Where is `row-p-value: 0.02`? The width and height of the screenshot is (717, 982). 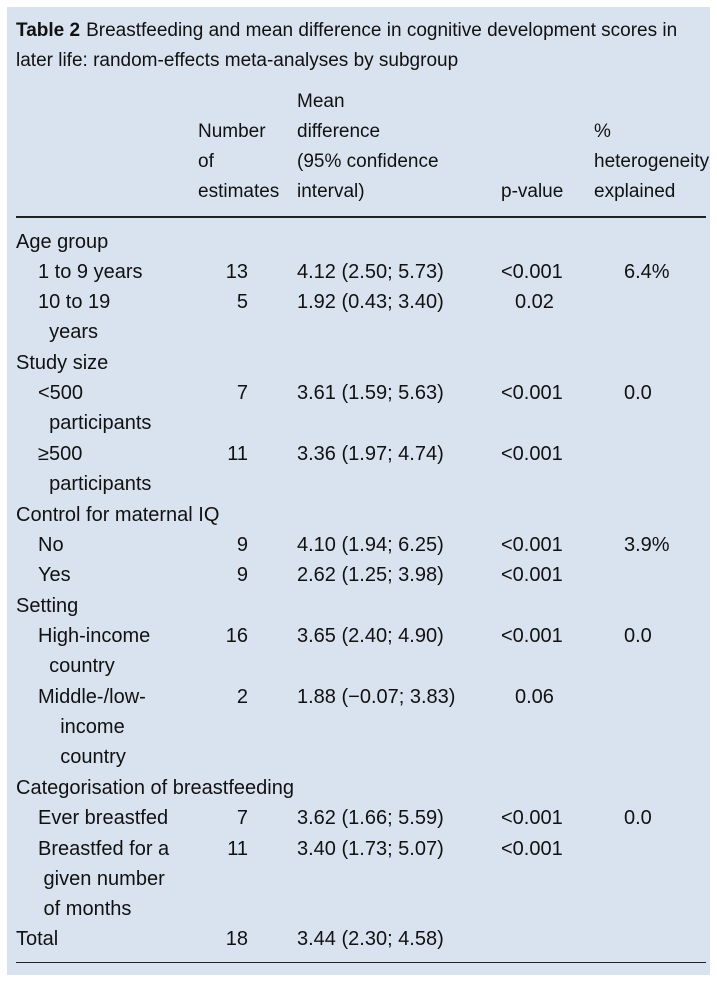
row-p-value: 0.02 is located at coordinates (534, 302).